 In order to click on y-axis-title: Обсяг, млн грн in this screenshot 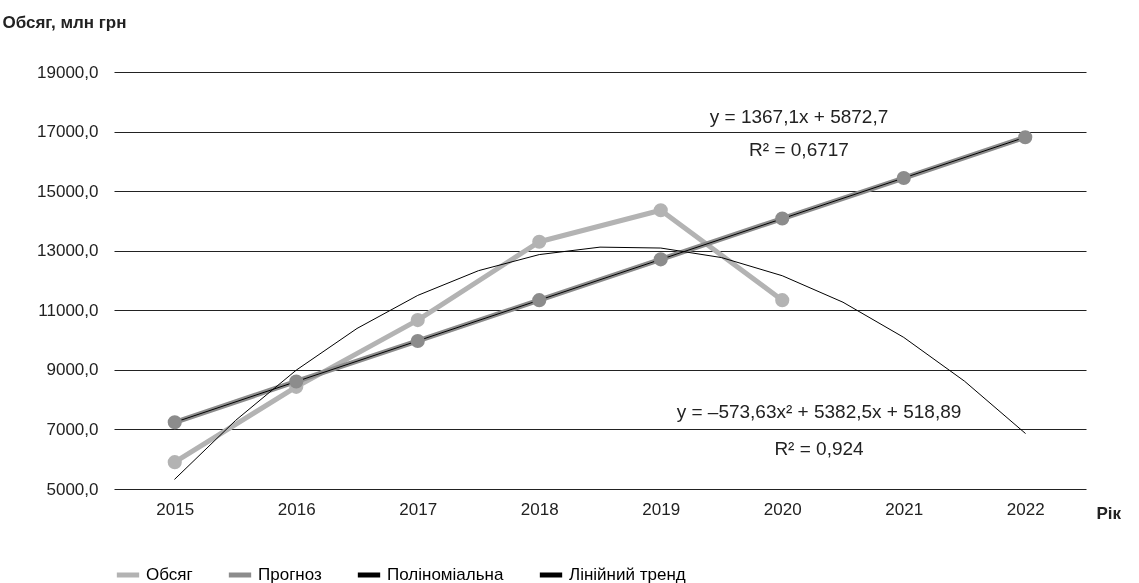, I will do `click(64, 22)`.